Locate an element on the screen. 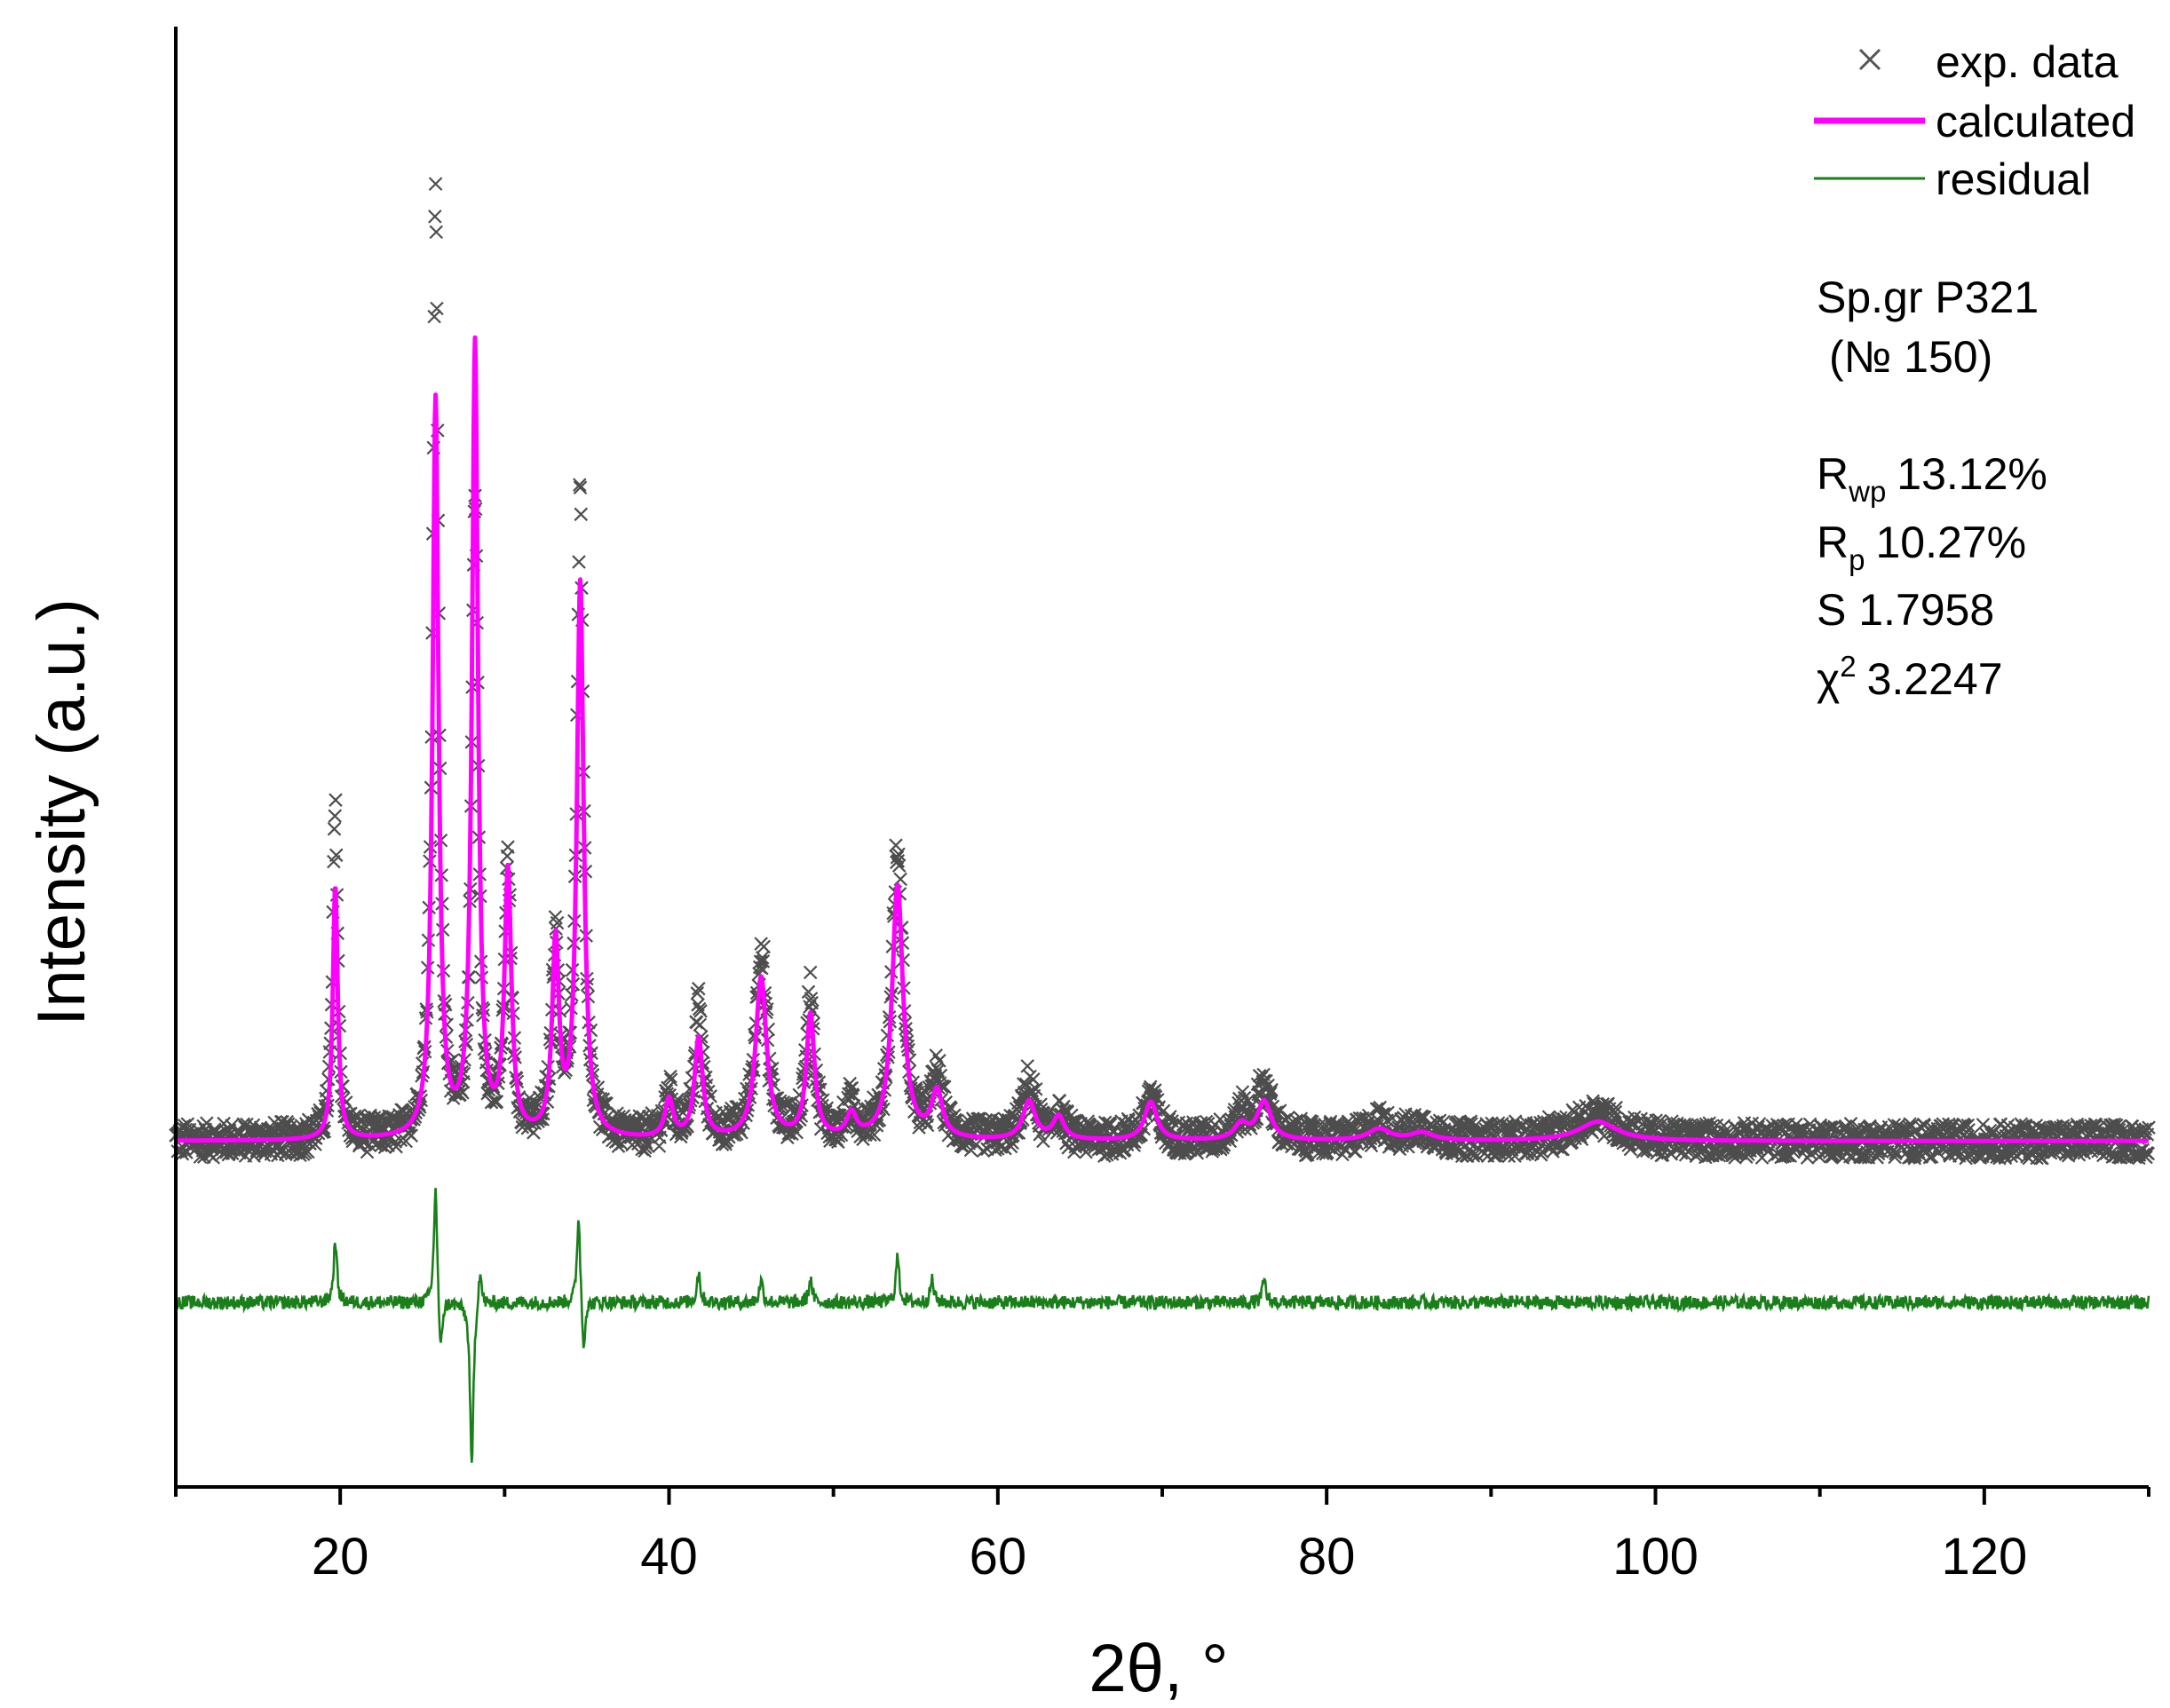  x-tick-label-80: 80 is located at coordinates (1327, 1556).